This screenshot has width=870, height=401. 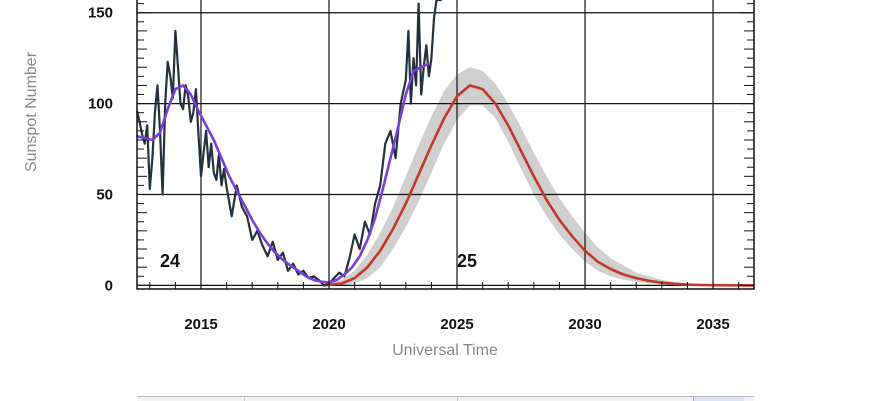 What do you see at coordinates (100, 104) in the screenshot?
I see `y-tick-label: 100` at bounding box center [100, 104].